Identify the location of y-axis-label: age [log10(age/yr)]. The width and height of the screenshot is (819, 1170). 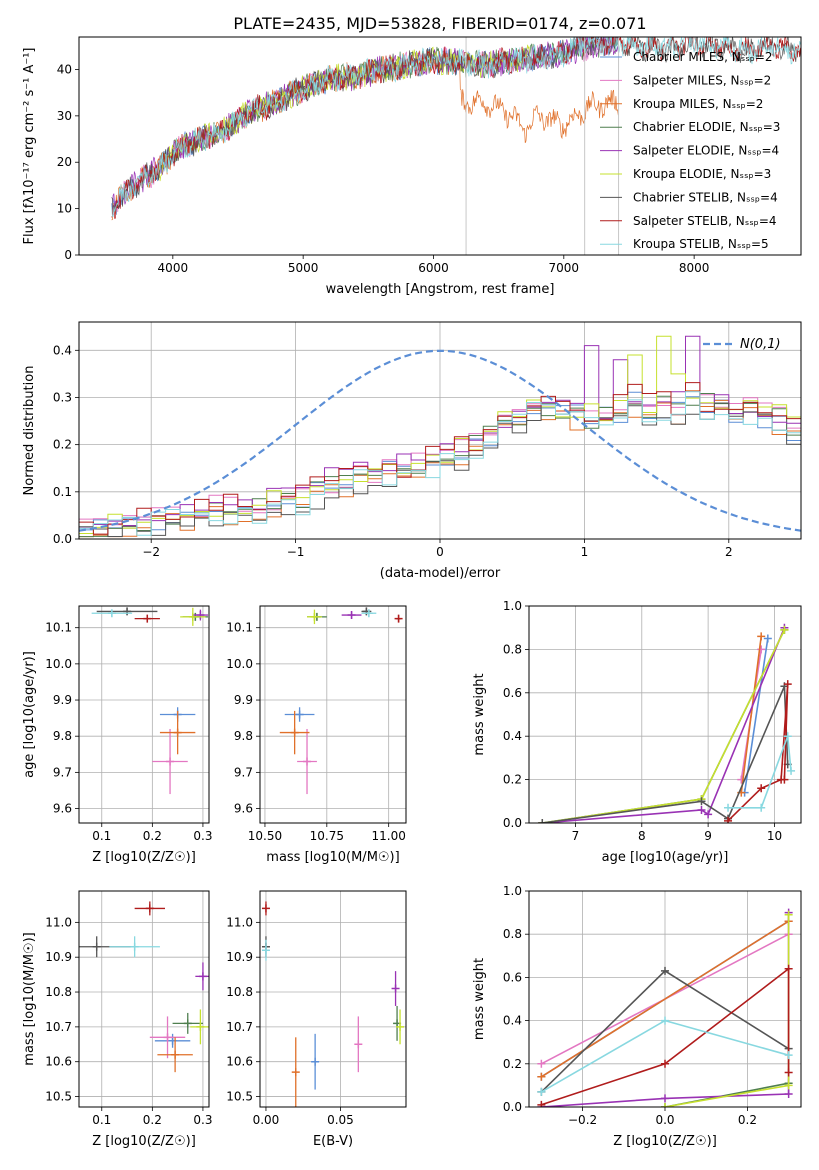
(29, 714).